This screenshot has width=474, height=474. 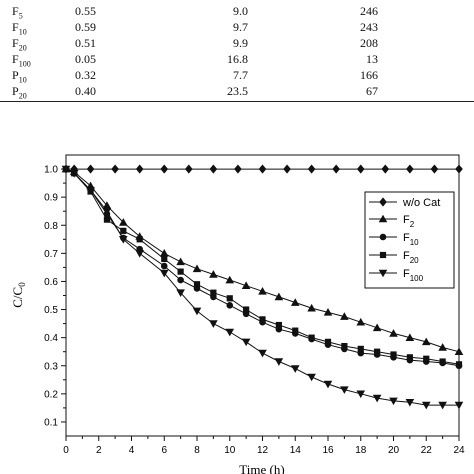 What do you see at coordinates (417, 278) in the screenshot?
I see `legend-label-subscript: 100` at bounding box center [417, 278].